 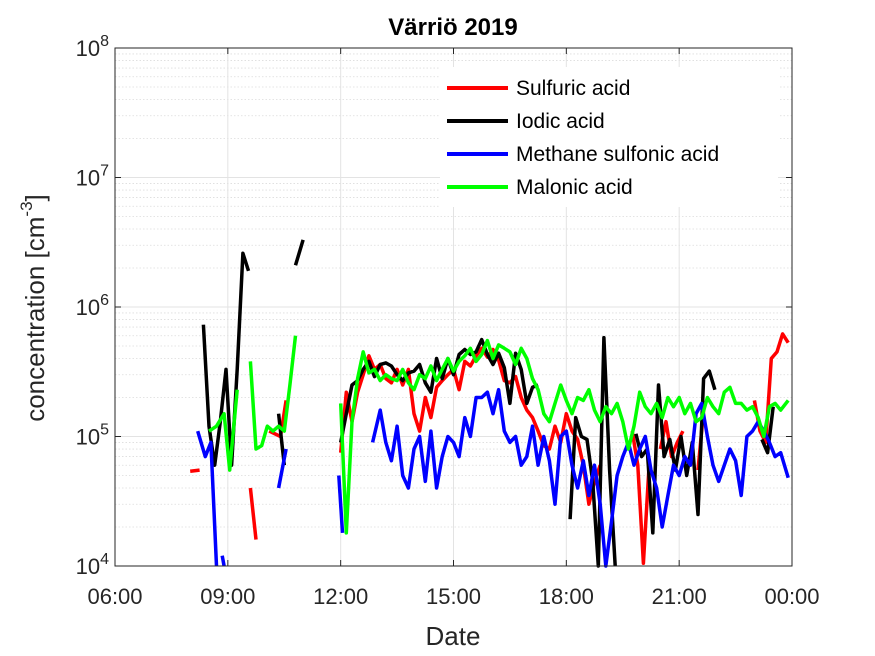 What do you see at coordinates (452, 27) in the screenshot?
I see `chart-title: Värriö 2019` at bounding box center [452, 27].